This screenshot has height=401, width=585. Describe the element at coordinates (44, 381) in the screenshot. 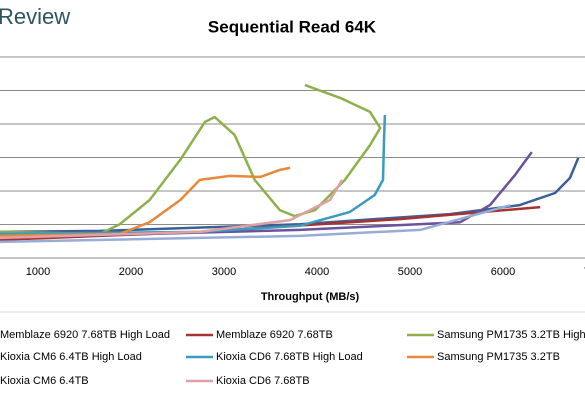

I see `legend-label: Kioxia CM6 6.4TB` at that location.